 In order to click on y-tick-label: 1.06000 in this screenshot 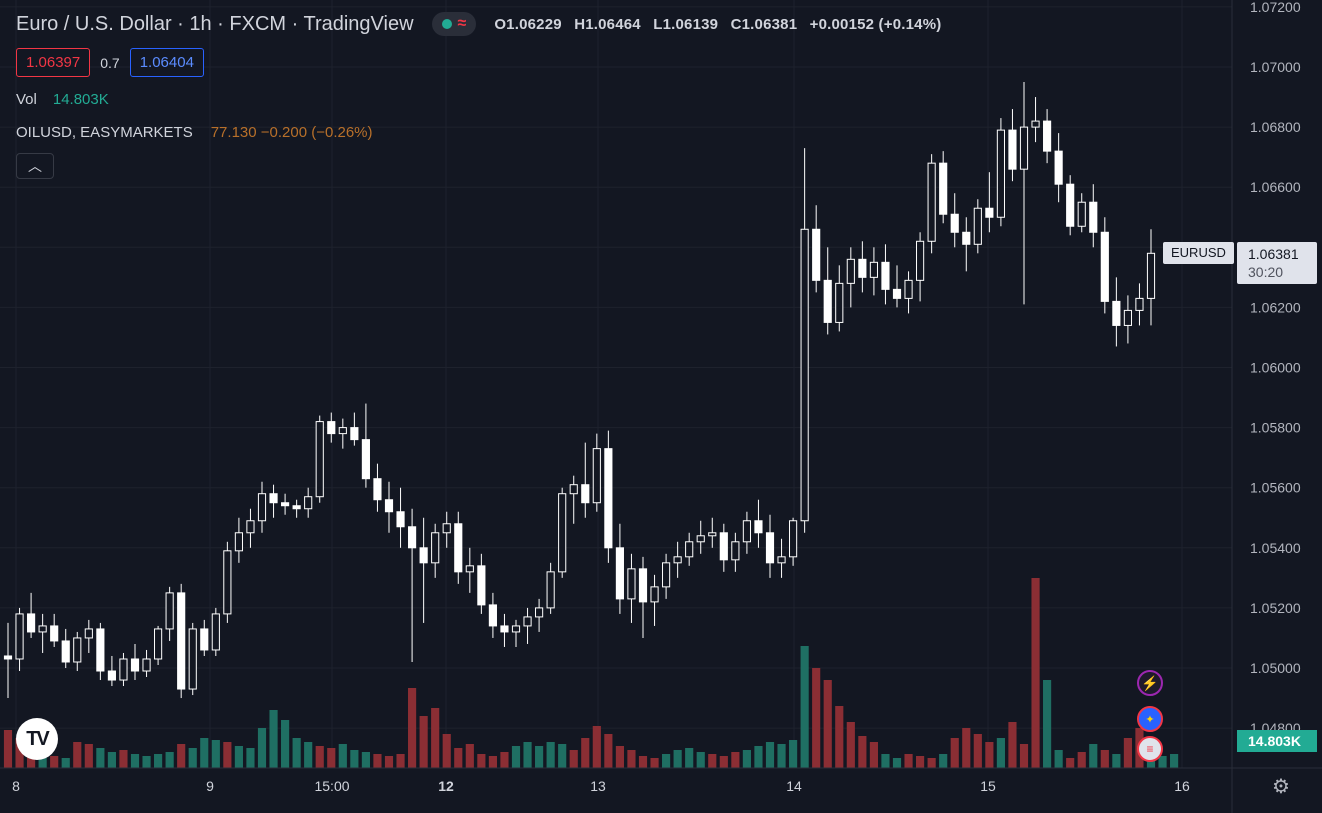, I will do `click(1275, 368)`.